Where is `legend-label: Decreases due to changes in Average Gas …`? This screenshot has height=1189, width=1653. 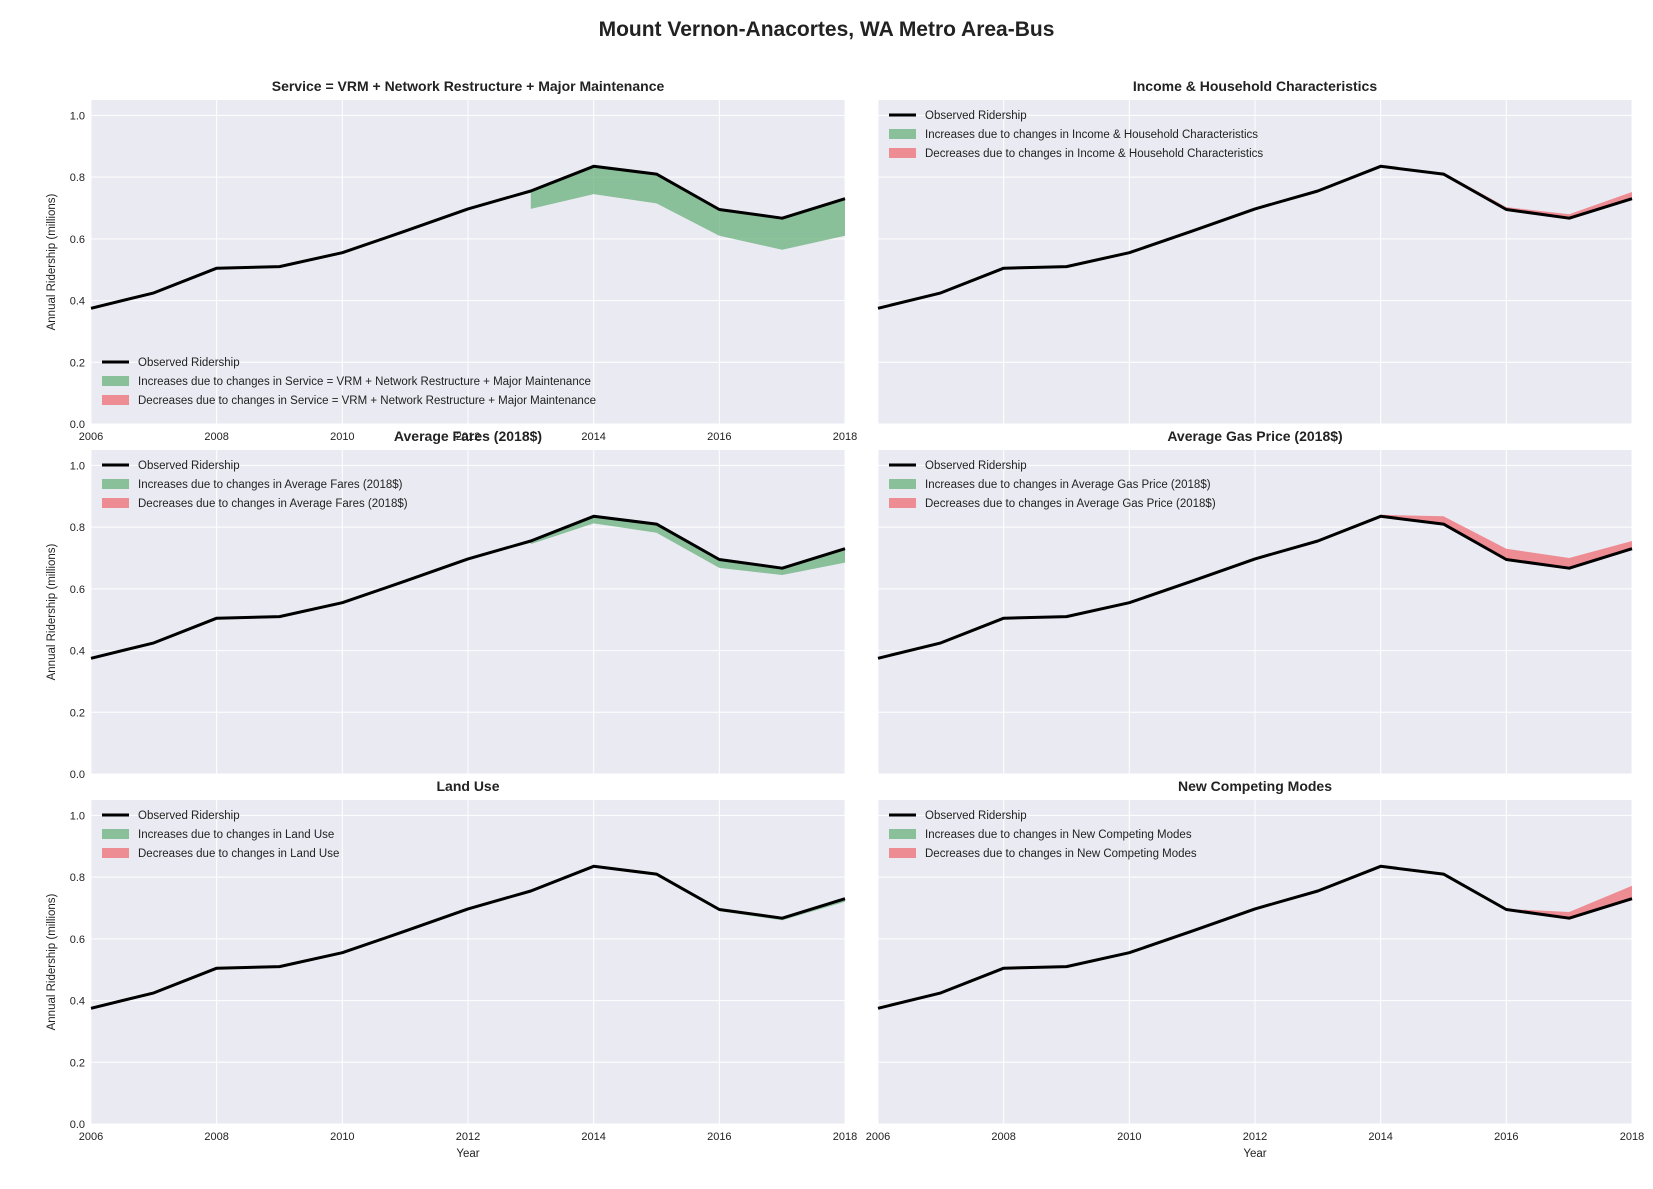 legend-label: Decreases due to changes in Average Gas … is located at coordinates (1070, 504).